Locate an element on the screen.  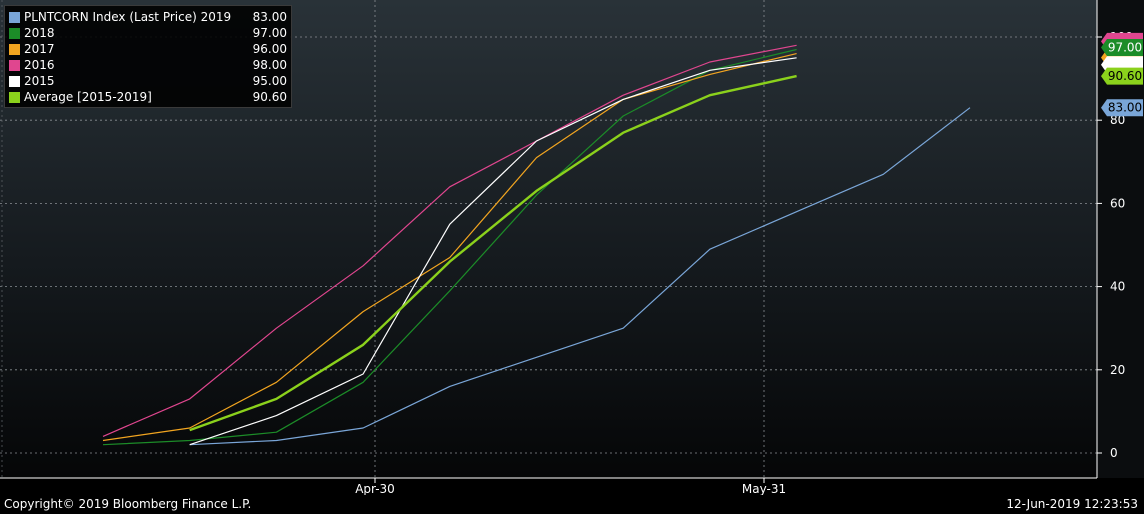
y-tick-label: 0 is located at coordinates (1114, 453).